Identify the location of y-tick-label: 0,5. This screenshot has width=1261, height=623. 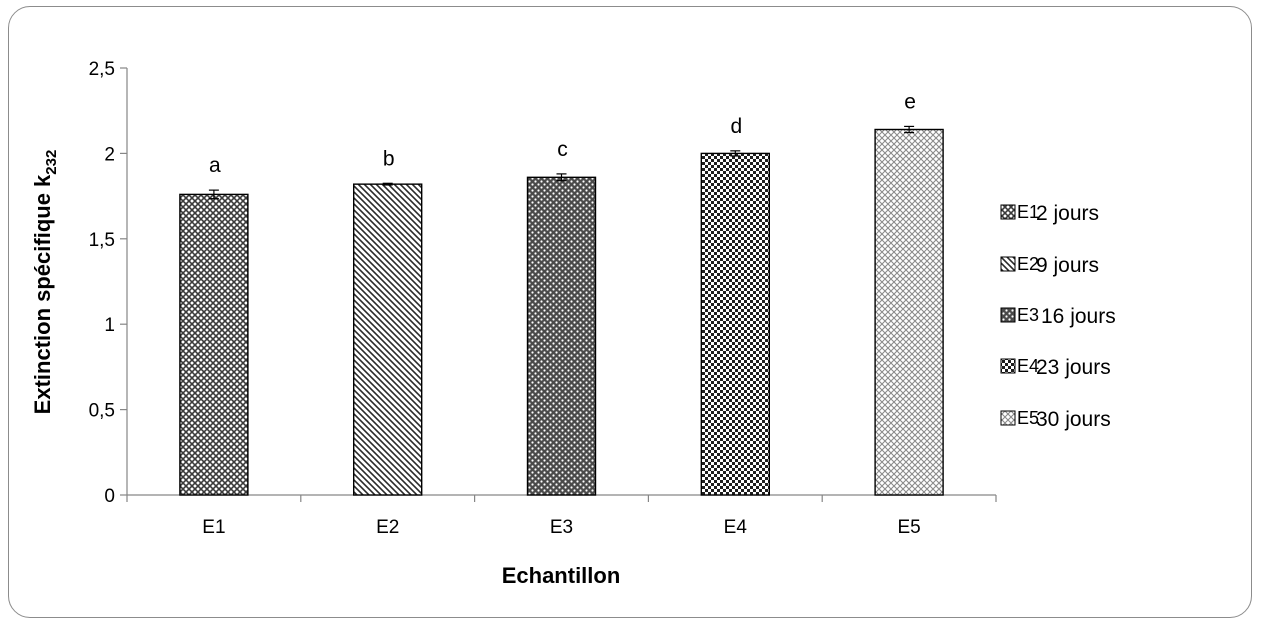
(102, 411).